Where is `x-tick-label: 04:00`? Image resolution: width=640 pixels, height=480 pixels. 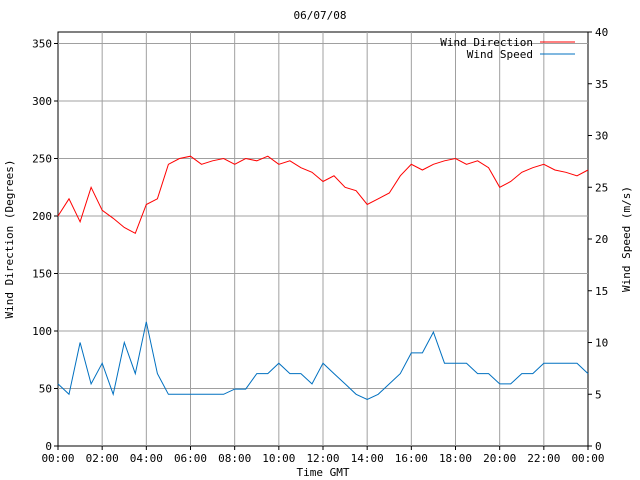 x-tick-label: 04:00 is located at coordinates (146, 458).